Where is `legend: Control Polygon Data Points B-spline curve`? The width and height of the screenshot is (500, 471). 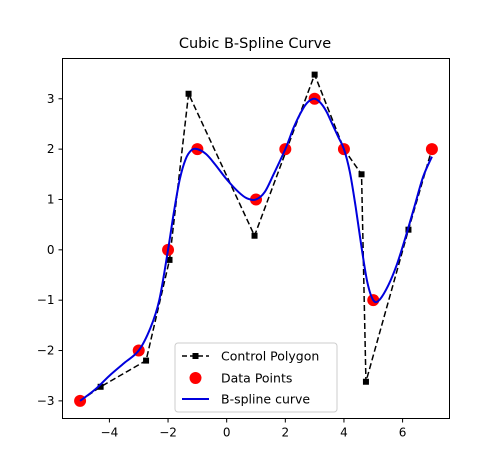
legend: Control Polygon Data Points B-spline curve is located at coordinates (256, 377).